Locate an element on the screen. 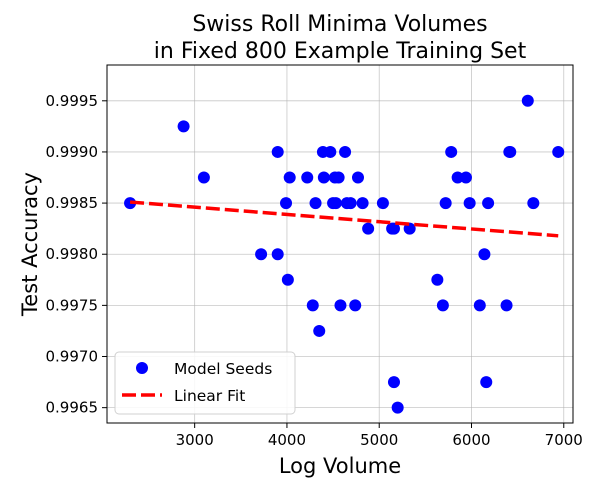 Image resolution: width=589 pixels, height=490 pixels. y-tick-label: 0.9970 is located at coordinates (72, 357).